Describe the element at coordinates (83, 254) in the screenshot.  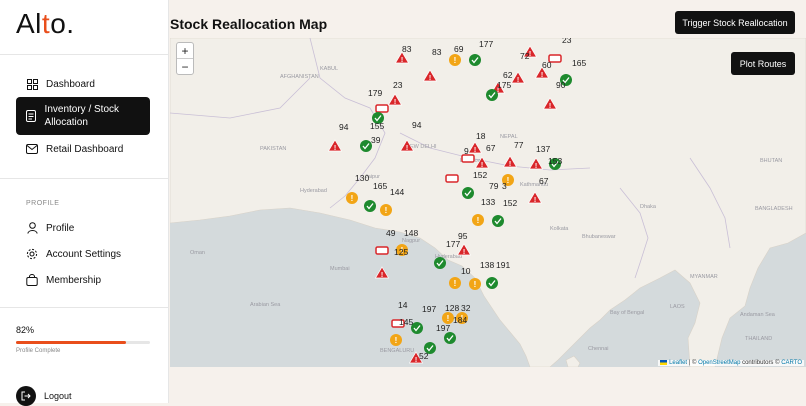
I see `nav-account-settings: Account Settings` at that location.